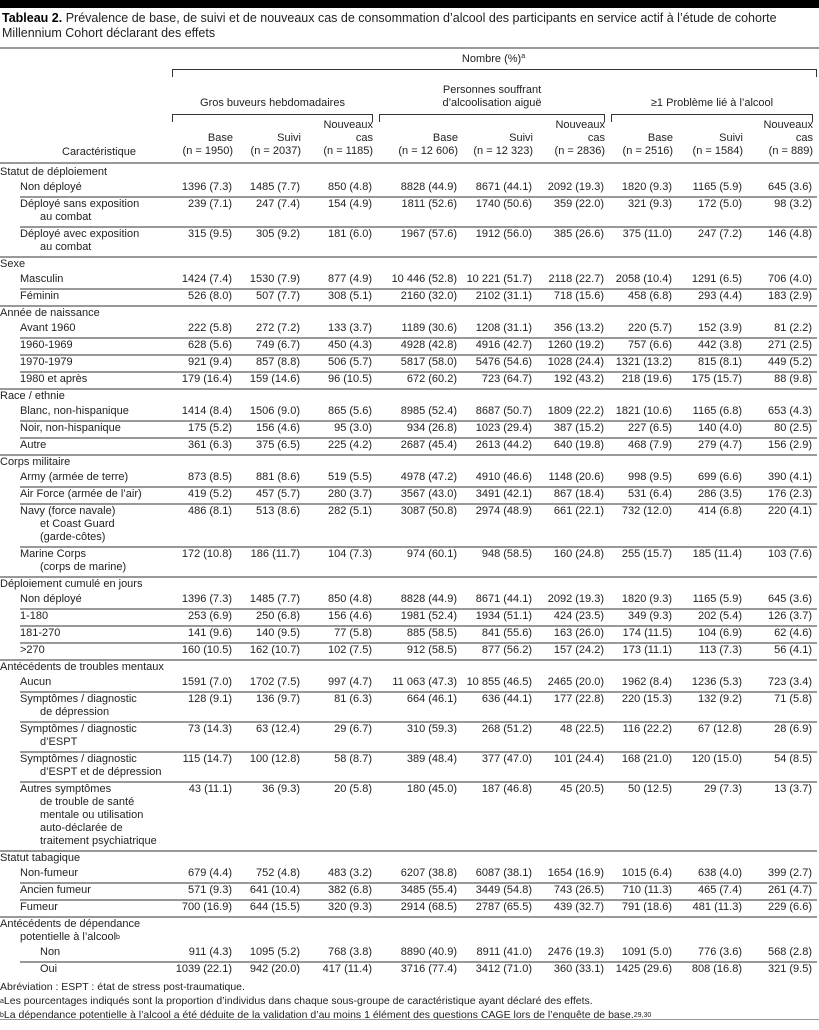 Image resolution: width=819 pixels, height=1030 pixels. What do you see at coordinates (210, 789) in the screenshot?
I see `table-cell: 43 (11.1)` at bounding box center [210, 789].